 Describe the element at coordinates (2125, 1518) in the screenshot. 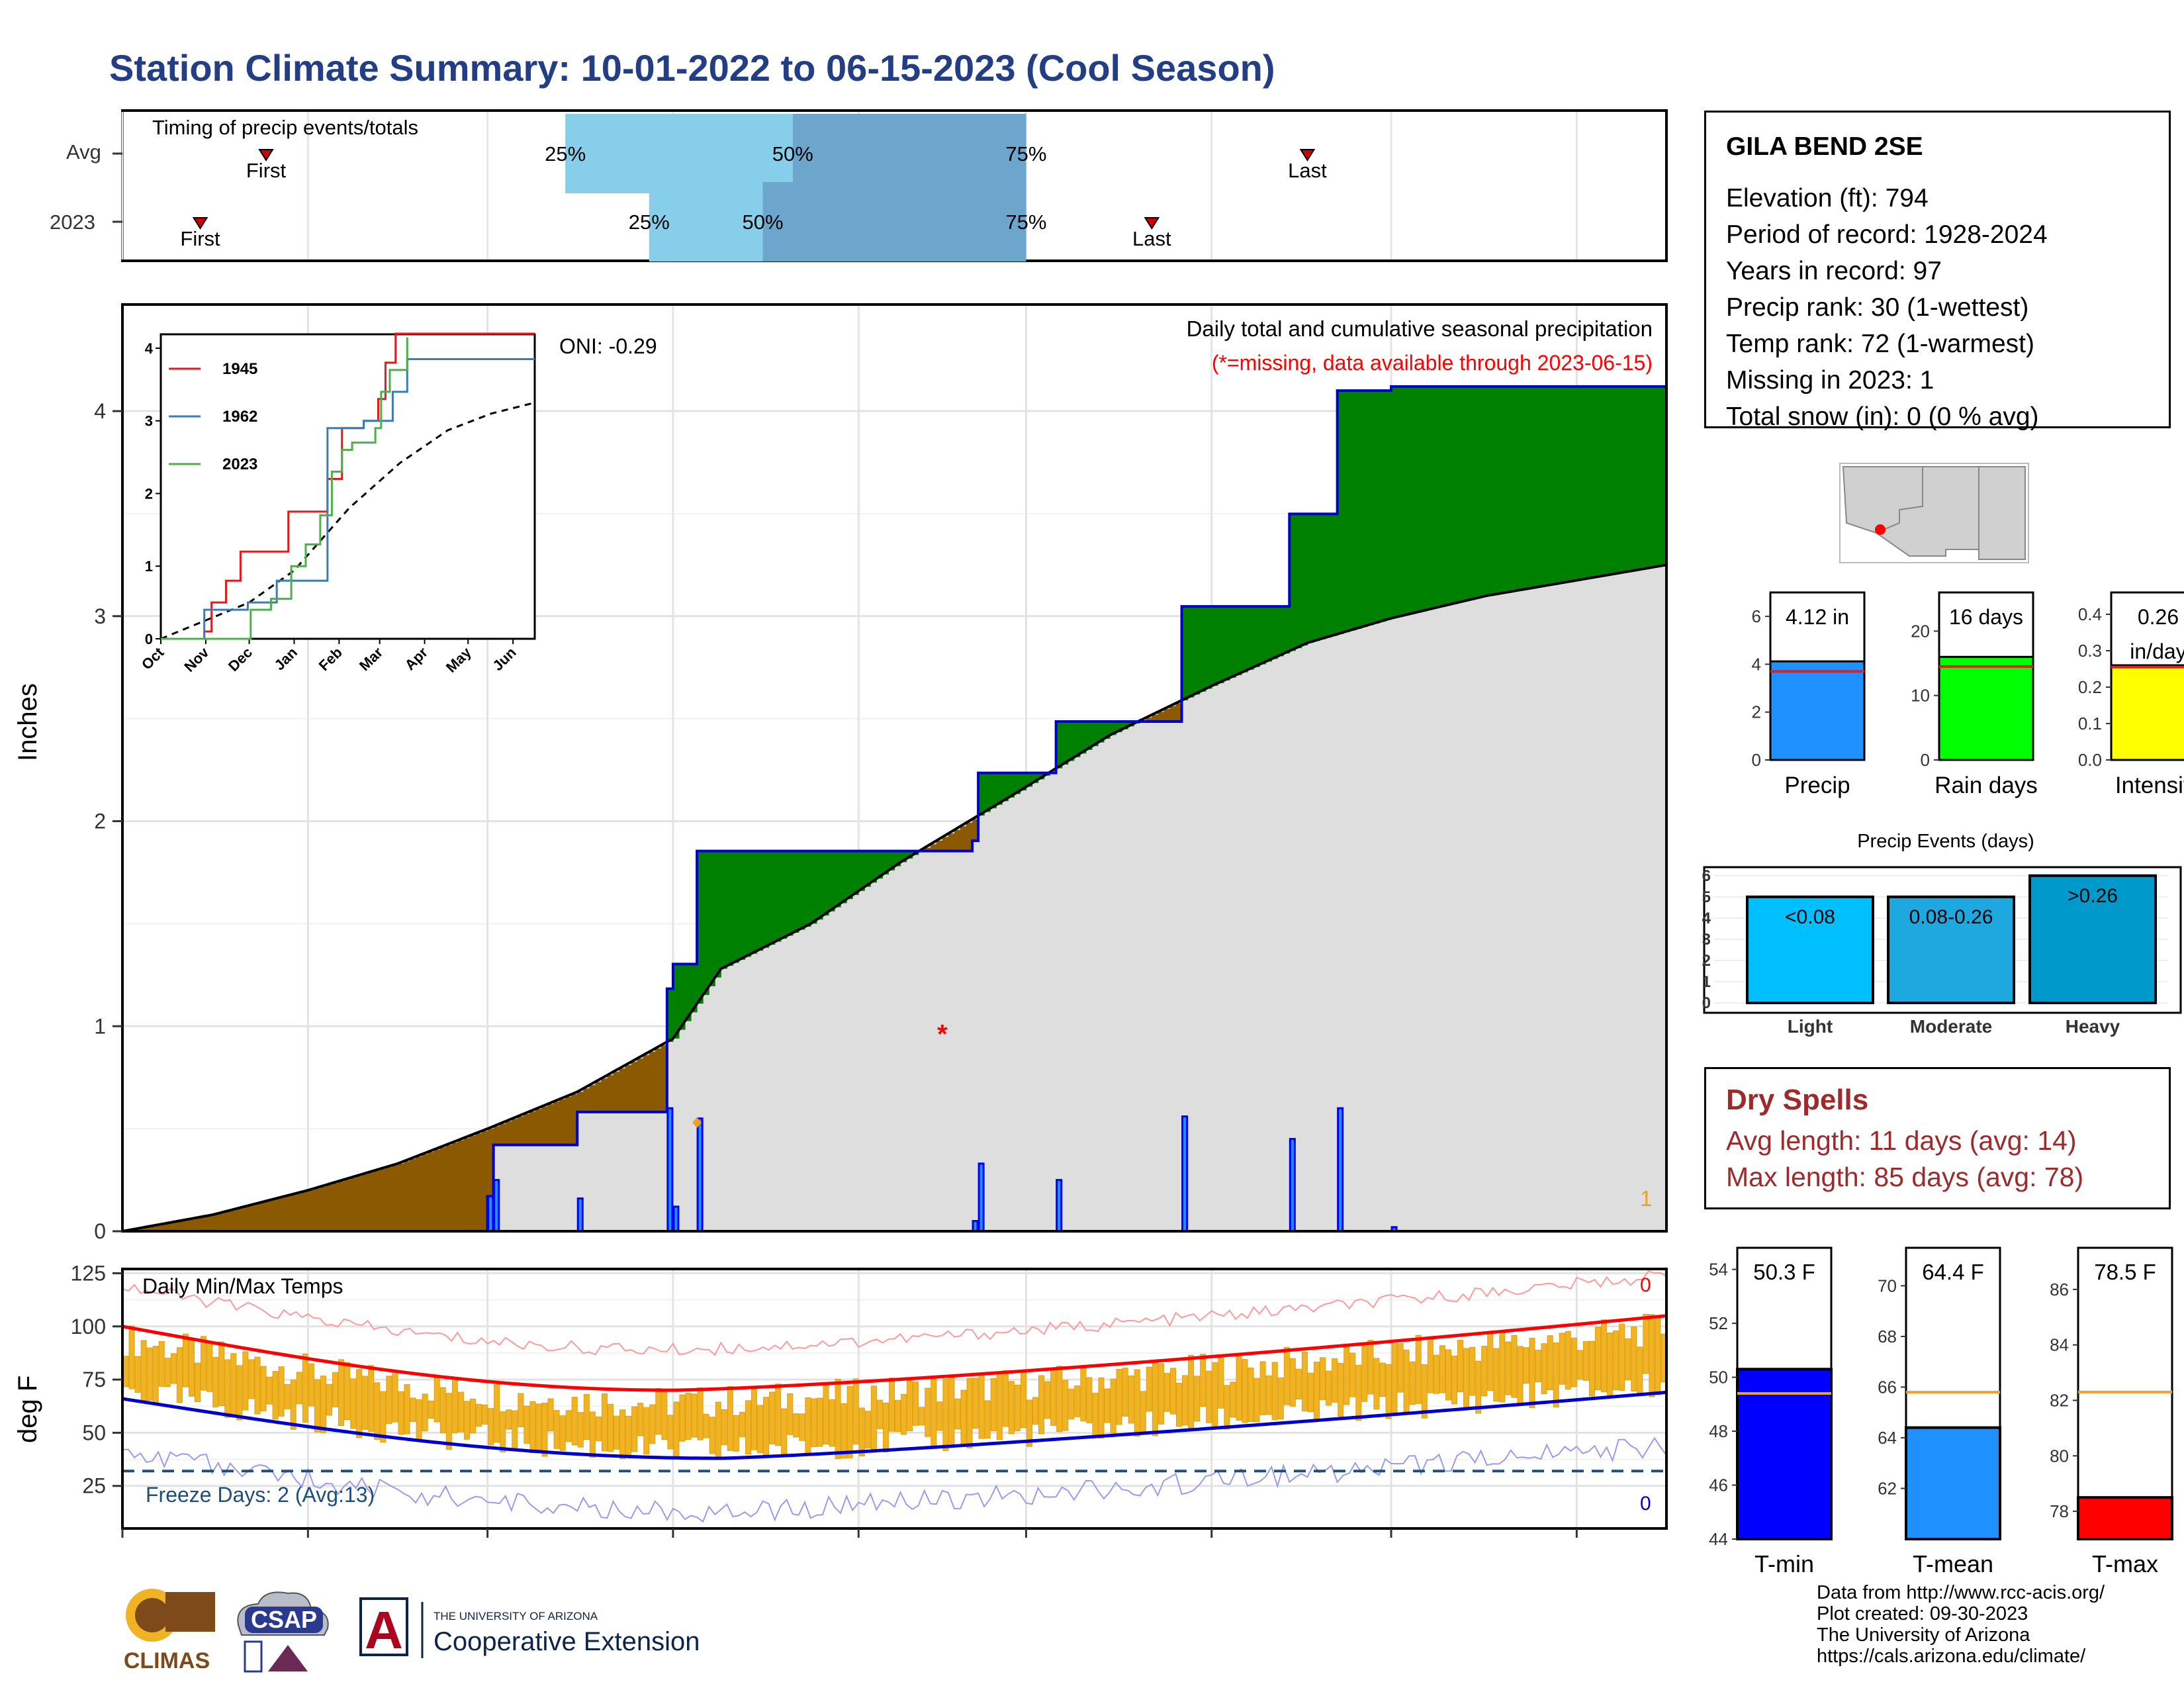

I see `temp-bar-t-max` at that location.